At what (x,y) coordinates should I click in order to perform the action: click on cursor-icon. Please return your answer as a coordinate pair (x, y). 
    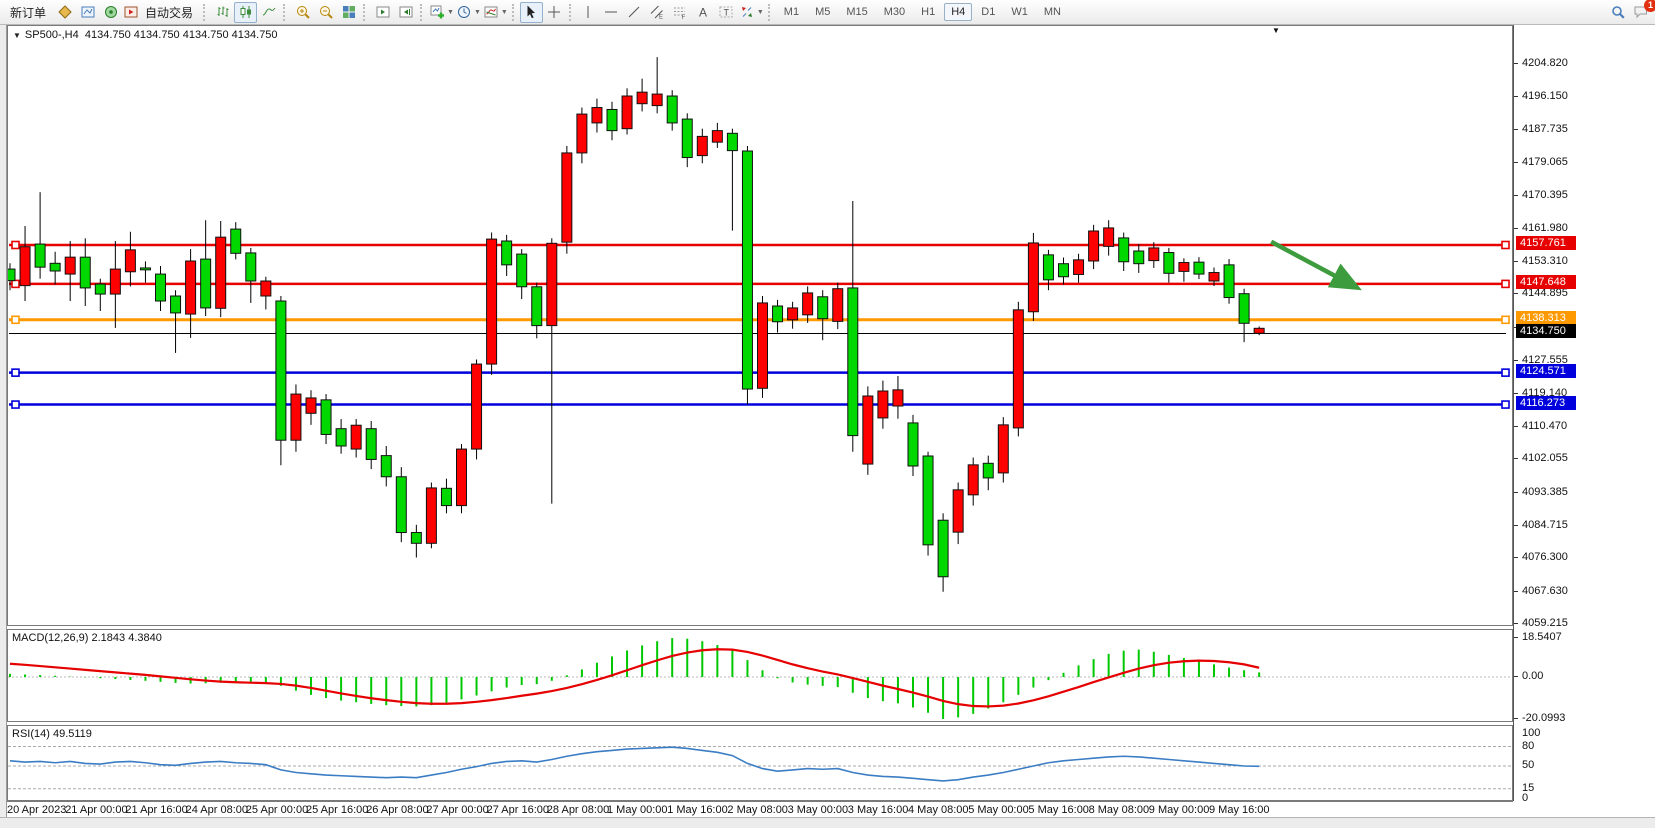
    Looking at the image, I should click on (531, 12).